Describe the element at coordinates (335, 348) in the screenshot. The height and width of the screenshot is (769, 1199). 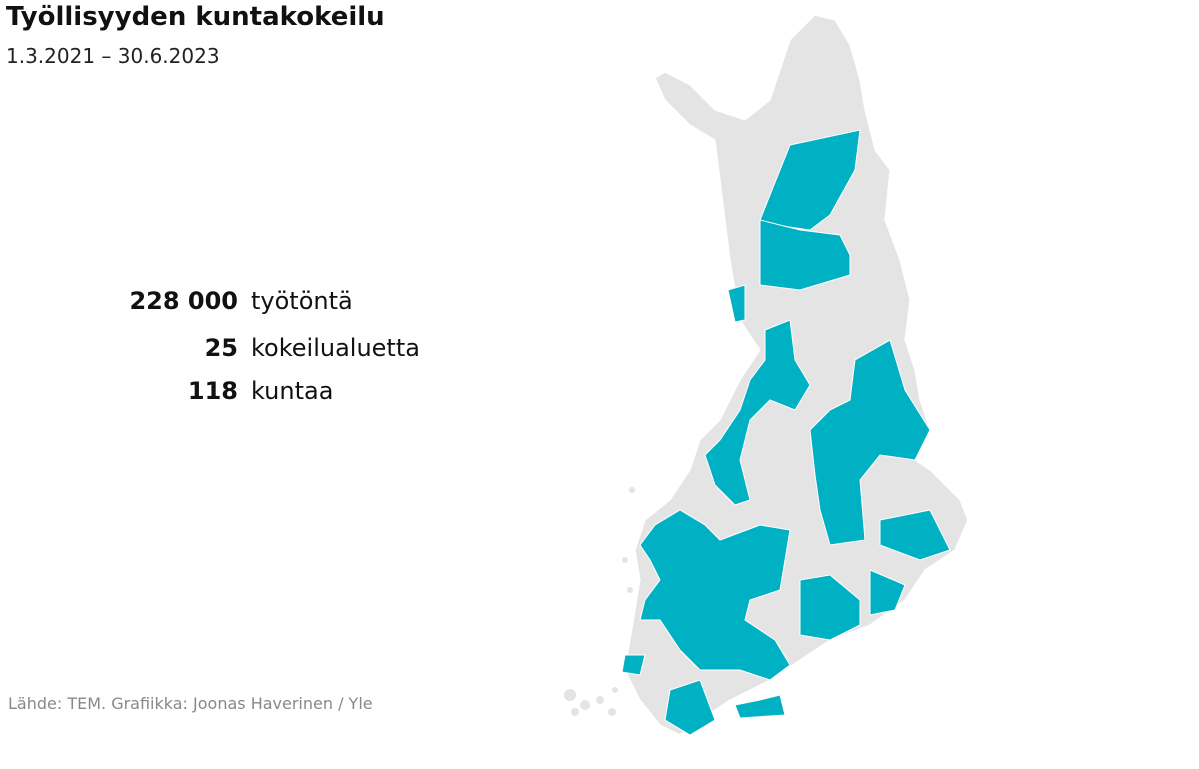
I see `stat-label: kokeilualuetta` at that location.